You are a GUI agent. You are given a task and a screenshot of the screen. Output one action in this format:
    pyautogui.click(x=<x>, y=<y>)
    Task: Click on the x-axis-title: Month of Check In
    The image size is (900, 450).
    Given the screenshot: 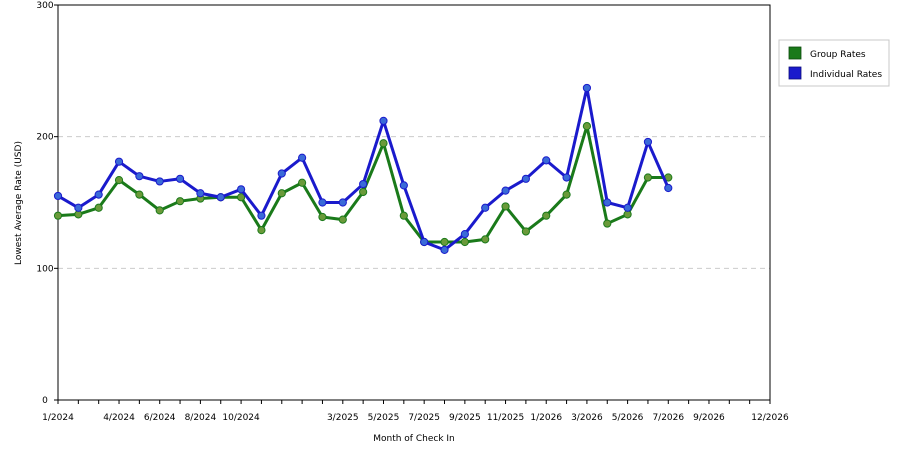 What is the action you would take?
    pyautogui.click(x=414, y=439)
    